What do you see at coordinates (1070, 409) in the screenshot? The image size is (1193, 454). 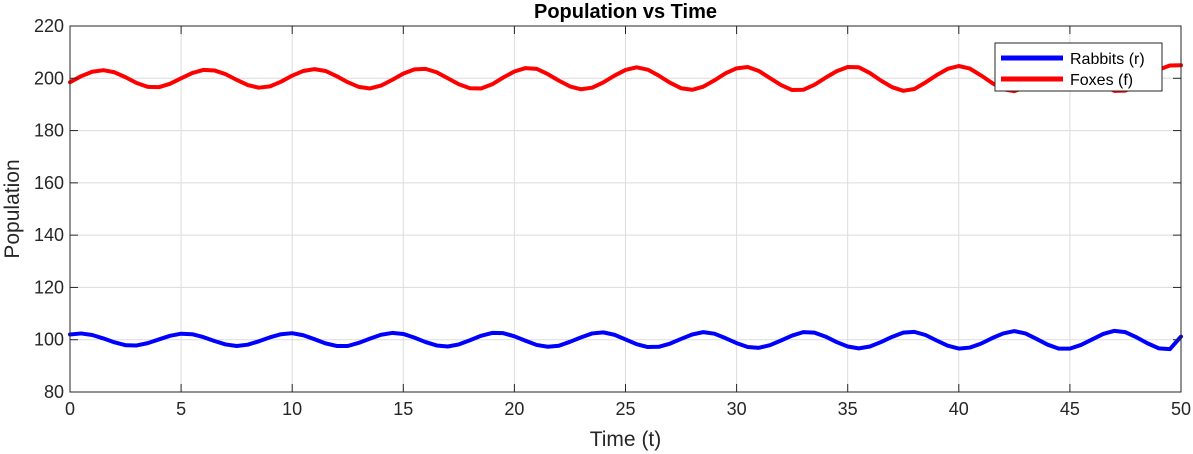 I see `x-tick-label: 45` at bounding box center [1070, 409].